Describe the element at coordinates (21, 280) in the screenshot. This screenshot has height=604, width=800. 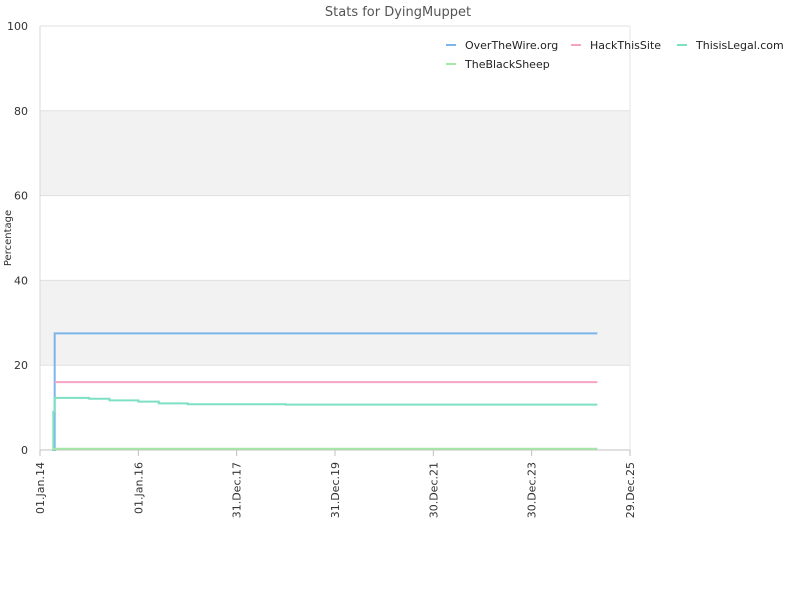
I see `y-tick-label: 40` at that location.